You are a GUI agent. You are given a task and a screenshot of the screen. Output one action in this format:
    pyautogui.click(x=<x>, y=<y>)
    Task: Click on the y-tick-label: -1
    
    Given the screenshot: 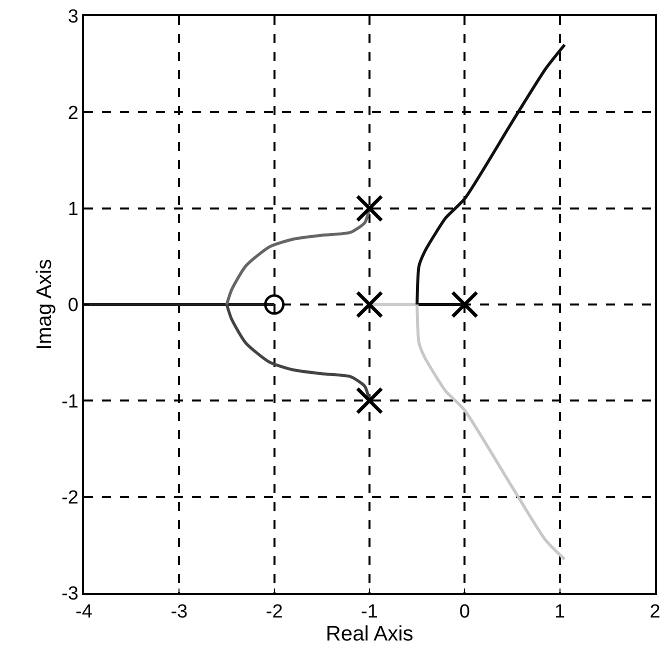 What is the action you would take?
    pyautogui.click(x=70, y=401)
    